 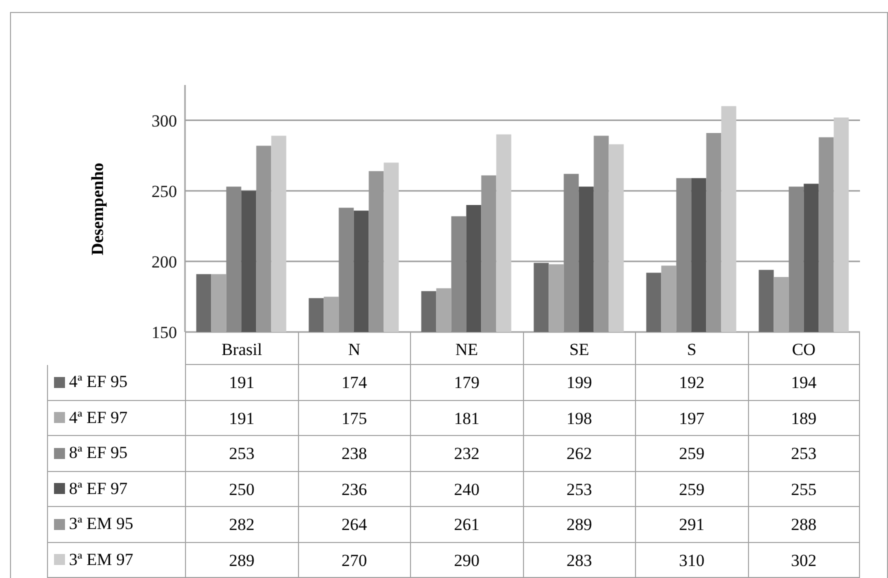 I want to click on legend-label: 4ª EF 97, so click(x=98, y=418).